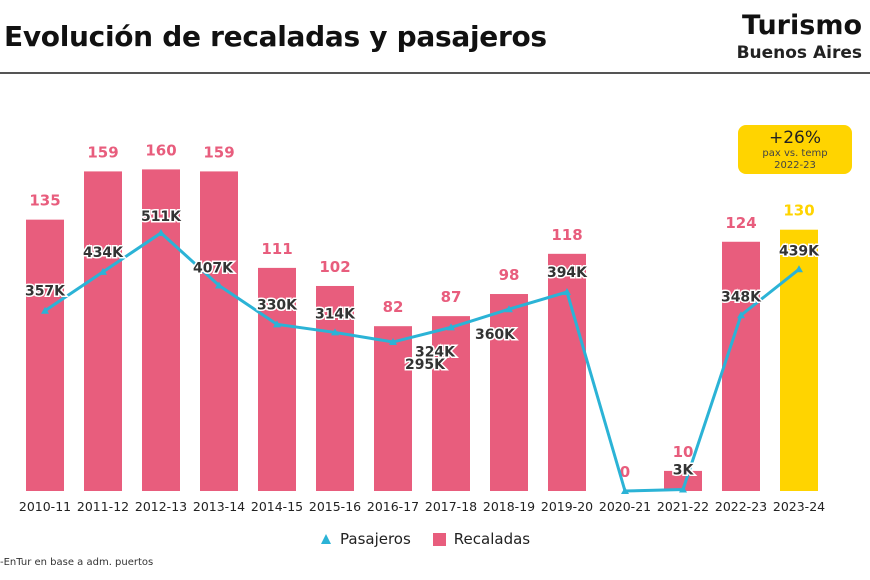 The width and height of the screenshot is (870, 580). Describe the element at coordinates (798, 211) in the screenshot. I see `bar-value-label: 130` at that location.